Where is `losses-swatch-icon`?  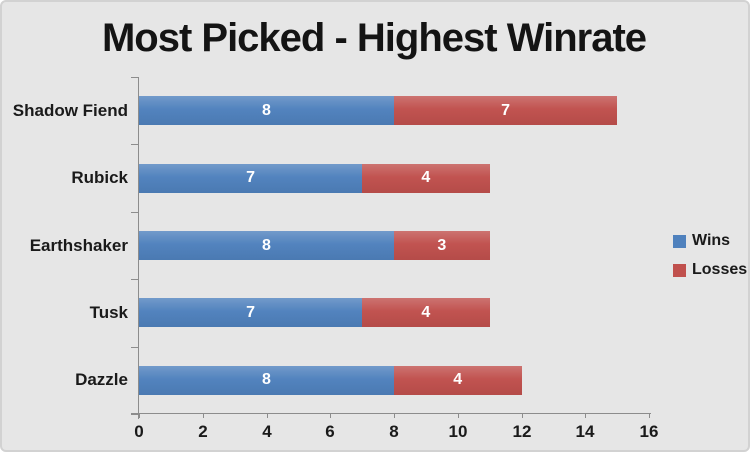
losses-swatch-icon is located at coordinates (679, 270).